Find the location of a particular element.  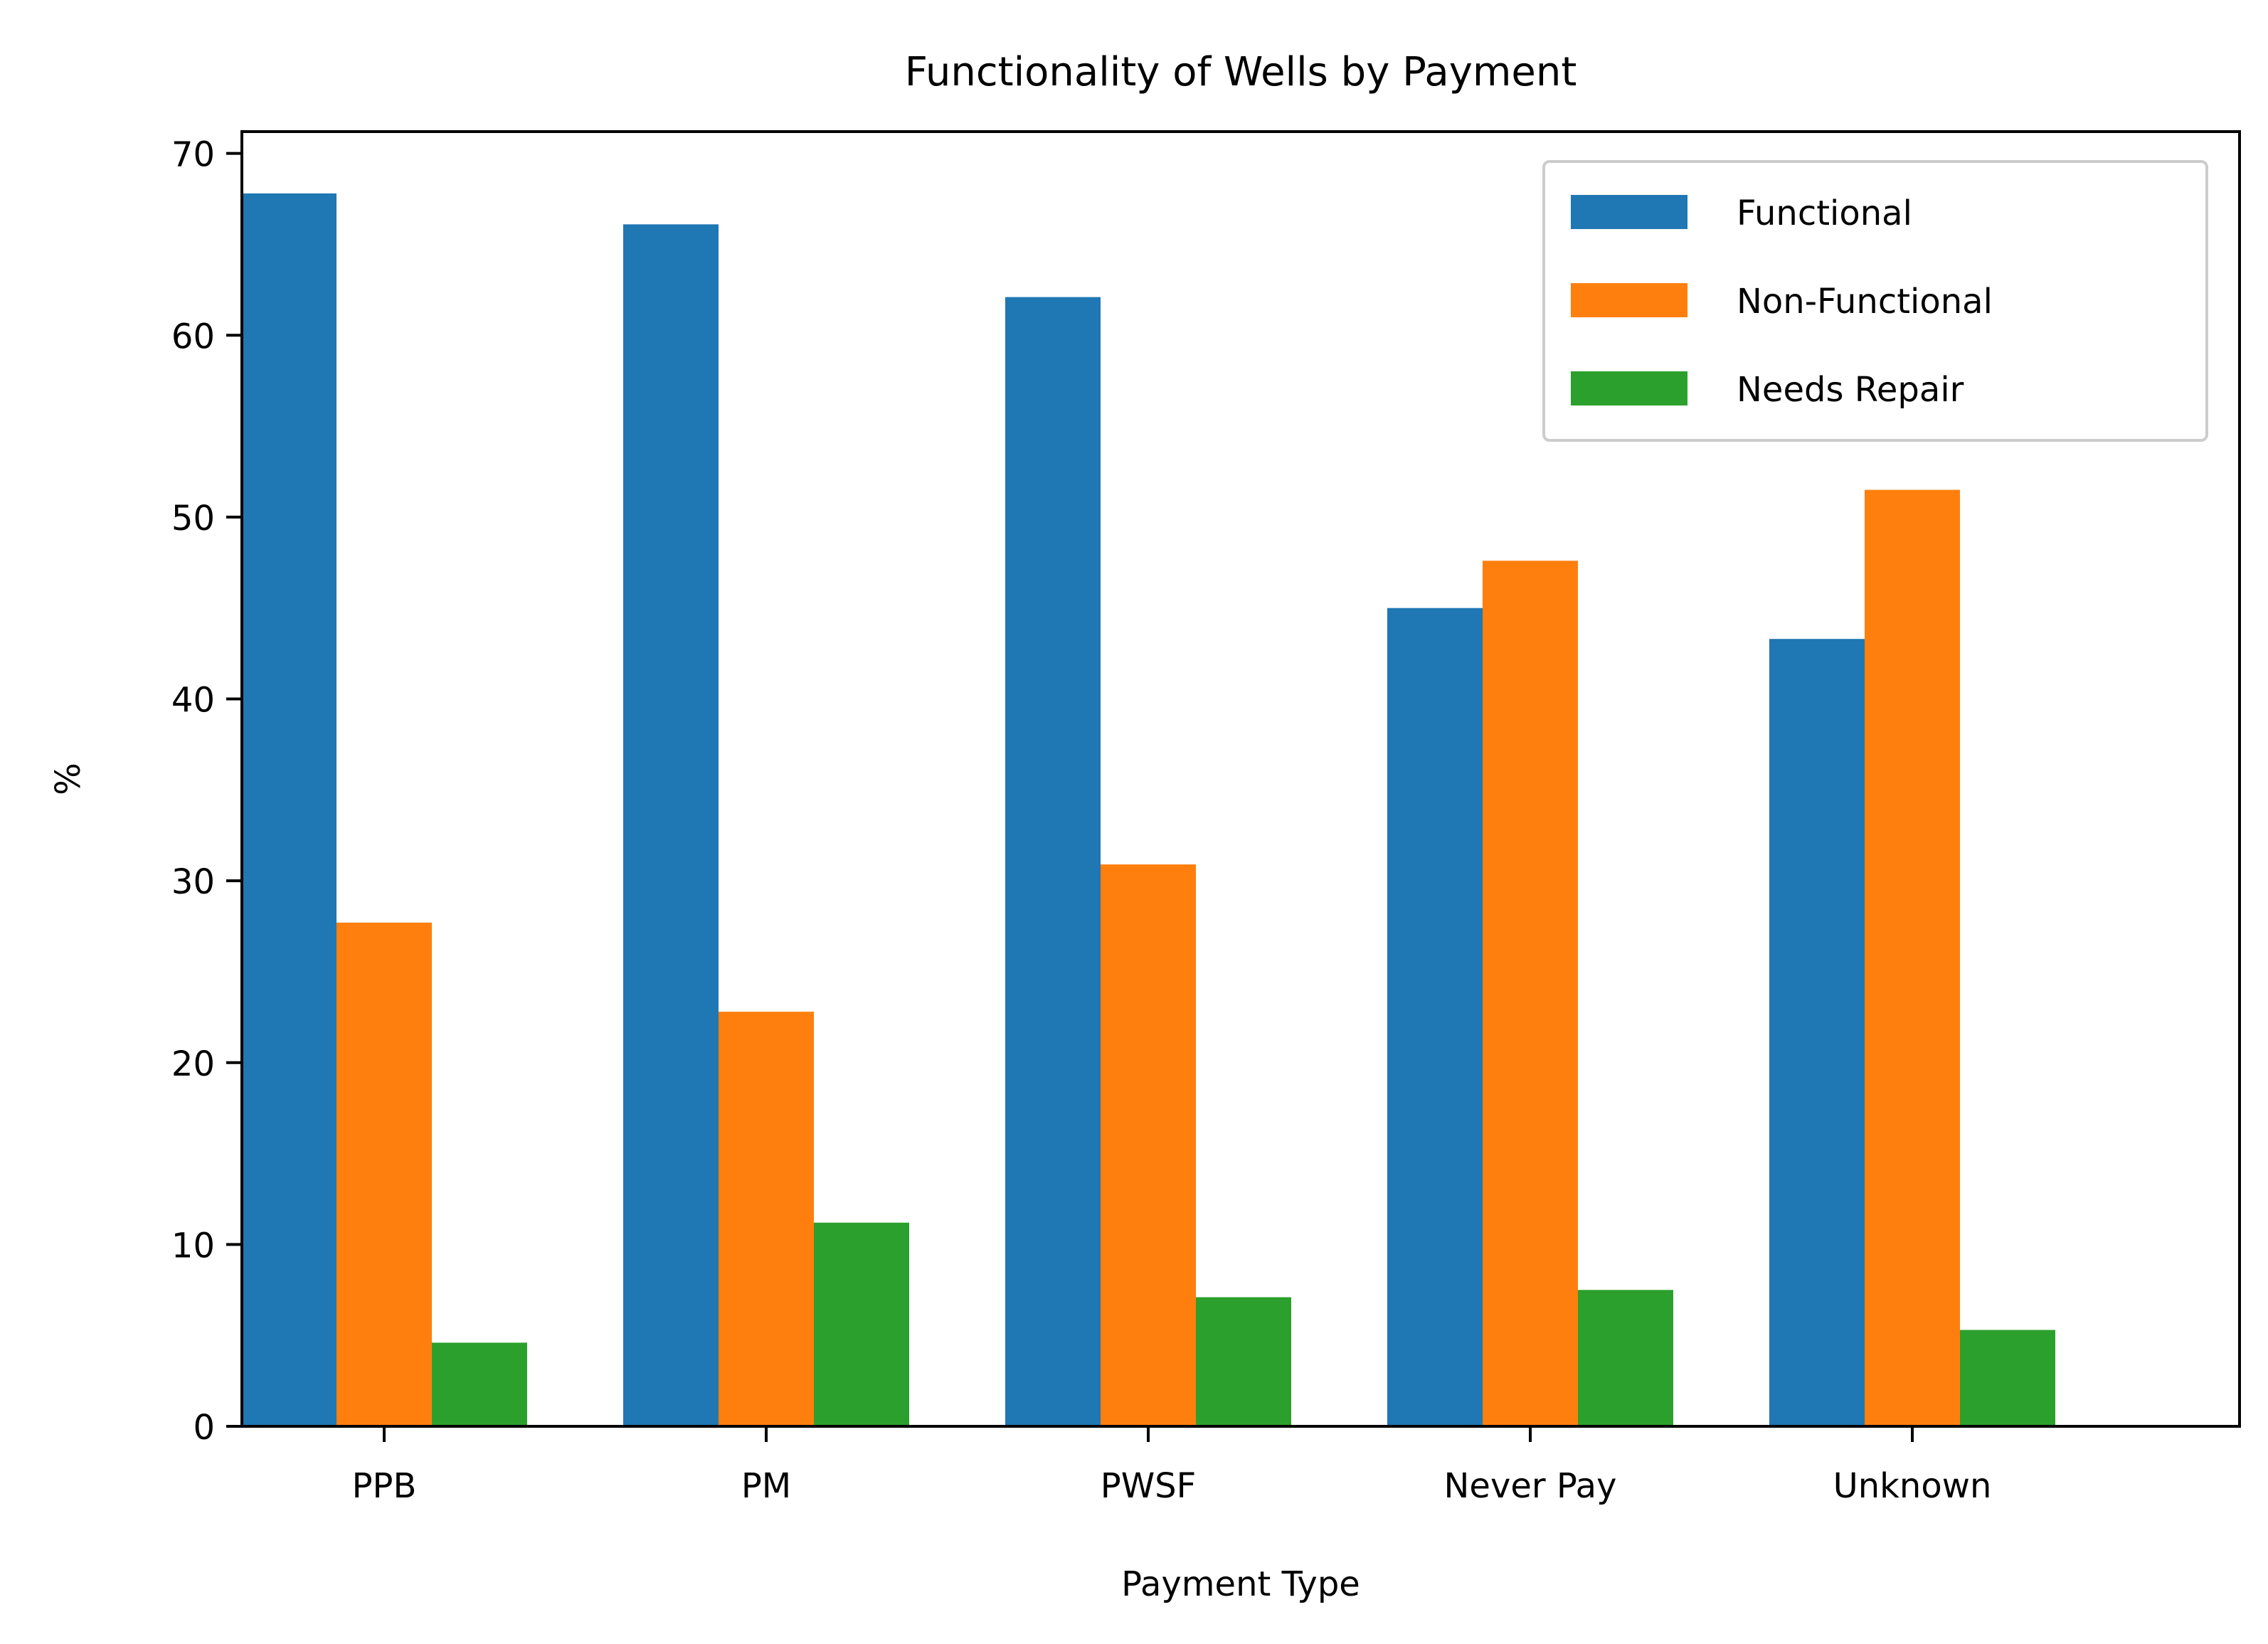

y-tick-label: 10 is located at coordinates (193, 1246).